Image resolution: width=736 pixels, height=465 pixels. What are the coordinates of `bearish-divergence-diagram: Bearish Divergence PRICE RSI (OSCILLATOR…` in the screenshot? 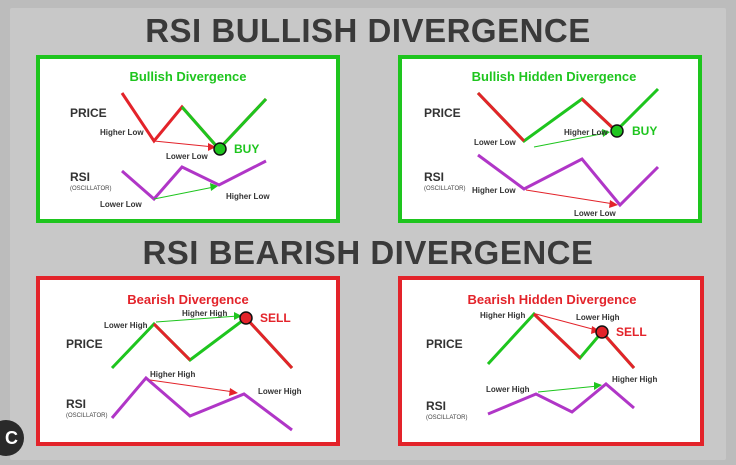 It's located at (184, 362).